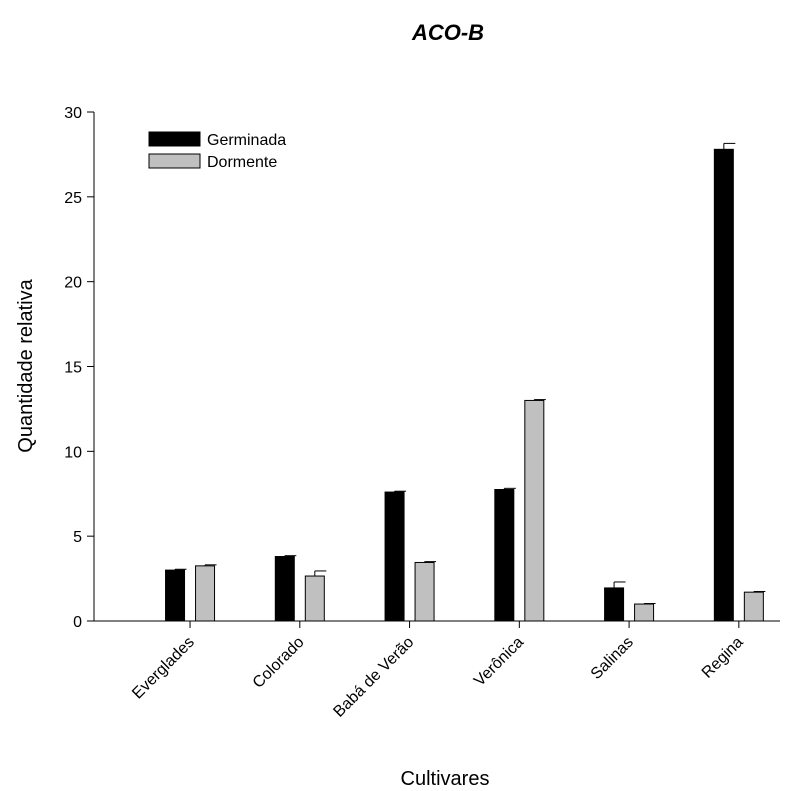 The image size is (791, 791). I want to click on y-tick-label: 15, so click(73, 368).